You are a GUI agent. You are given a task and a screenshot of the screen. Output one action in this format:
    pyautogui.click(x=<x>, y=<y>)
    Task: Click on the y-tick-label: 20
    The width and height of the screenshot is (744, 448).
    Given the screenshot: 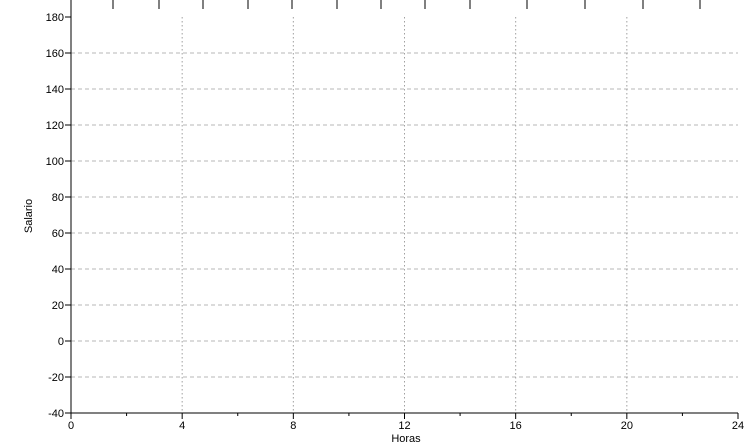 What is the action you would take?
    pyautogui.click(x=58, y=306)
    